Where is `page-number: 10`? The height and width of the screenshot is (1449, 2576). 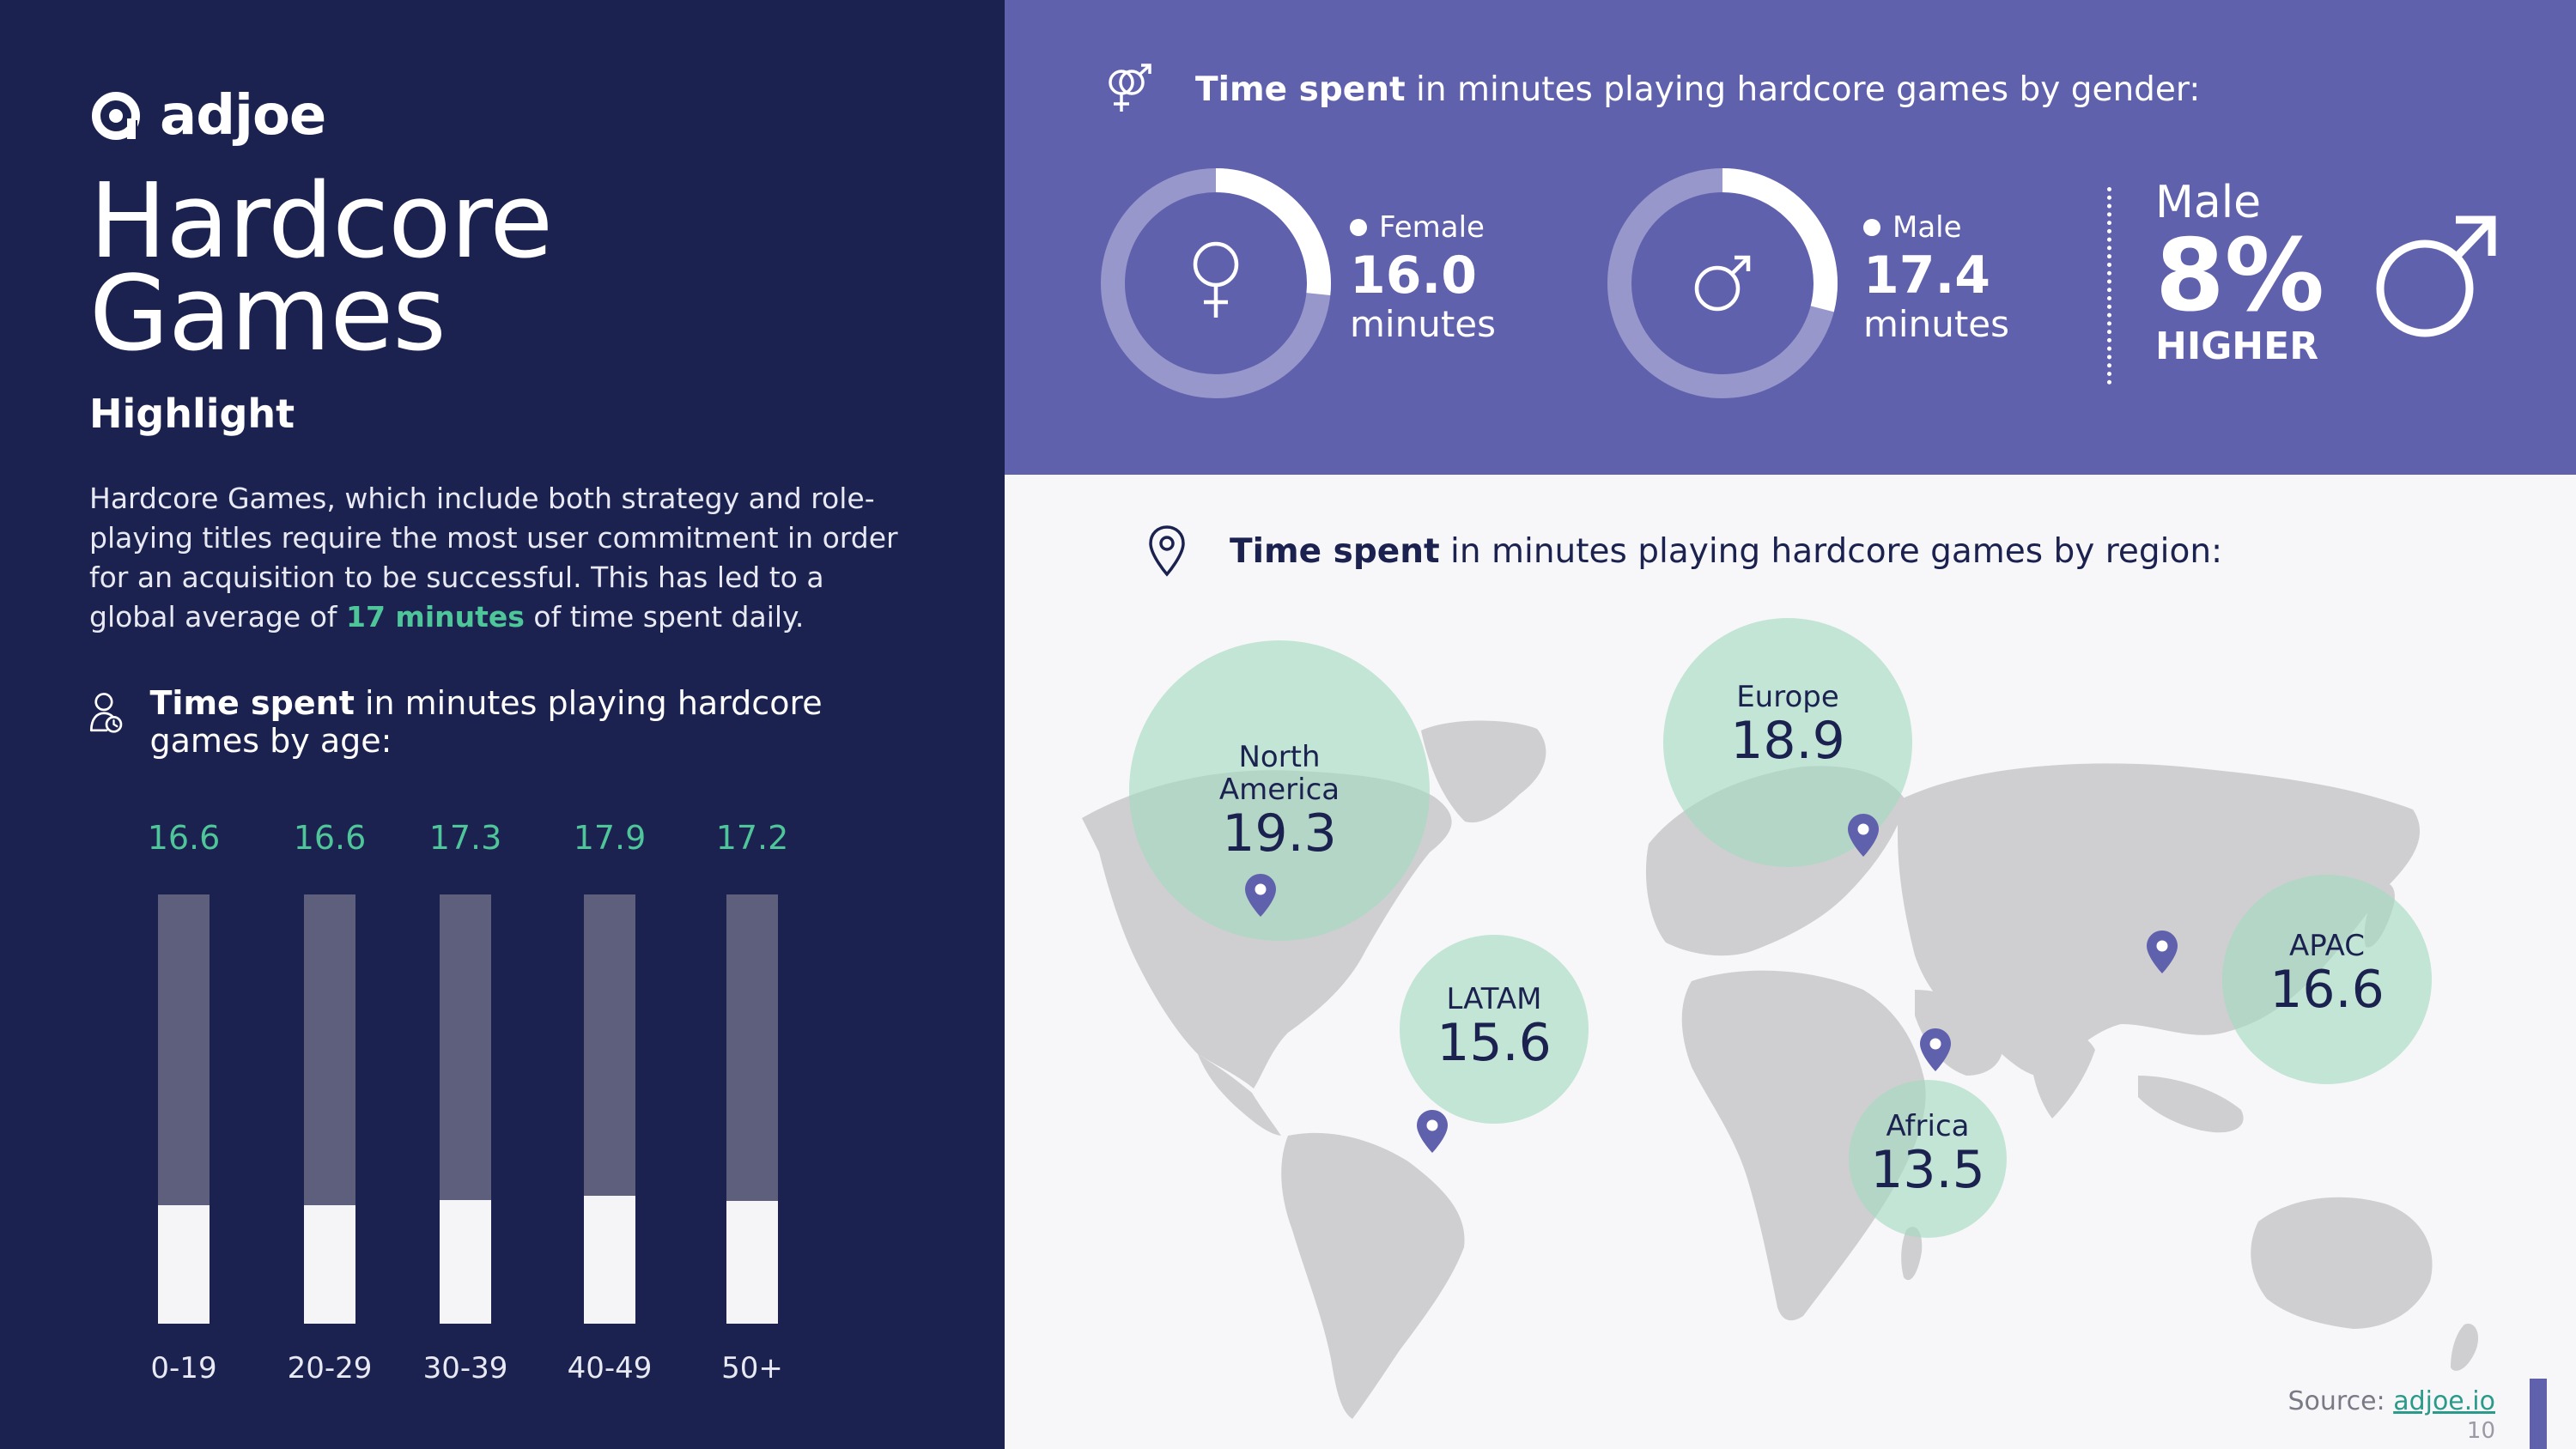 page-number: 10 is located at coordinates (2480, 1431).